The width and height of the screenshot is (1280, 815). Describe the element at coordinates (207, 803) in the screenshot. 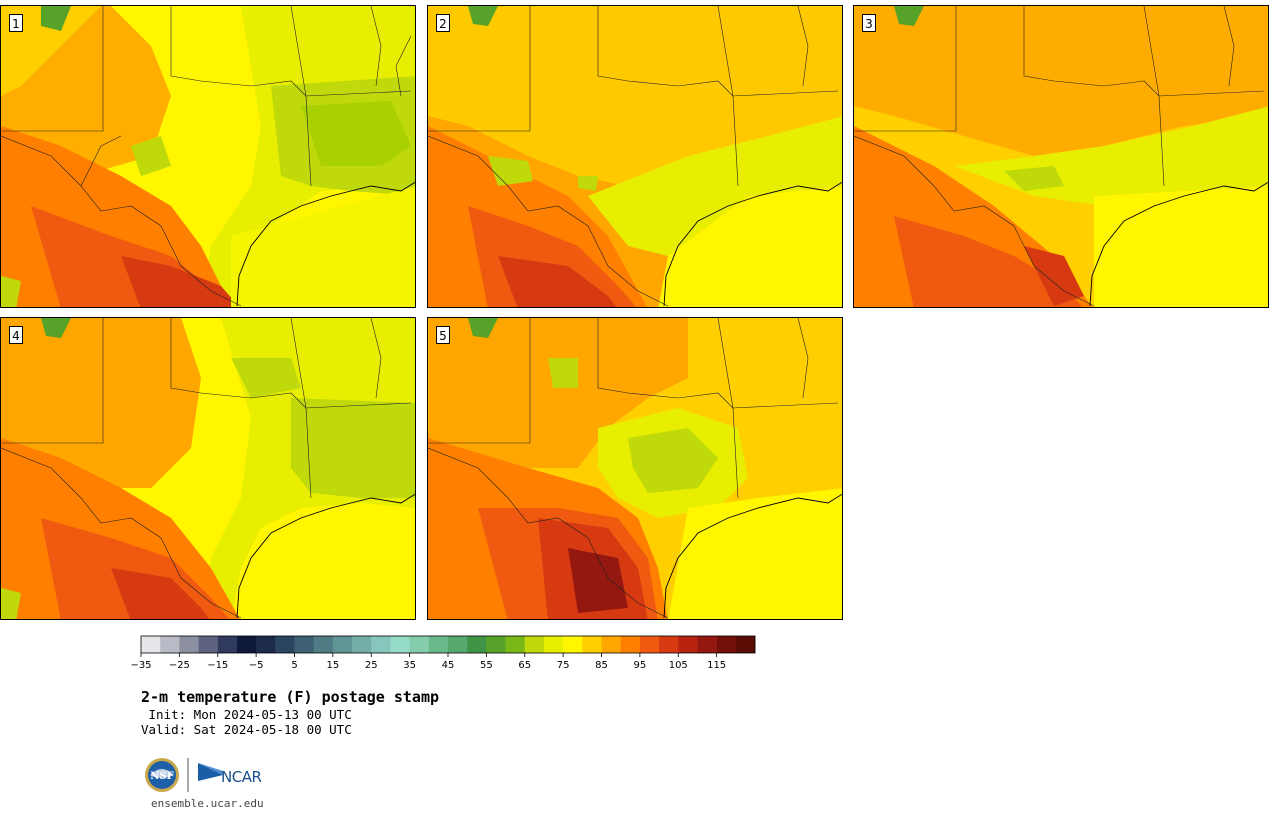

I see `site-url: ensemble.ucar.edu` at that location.